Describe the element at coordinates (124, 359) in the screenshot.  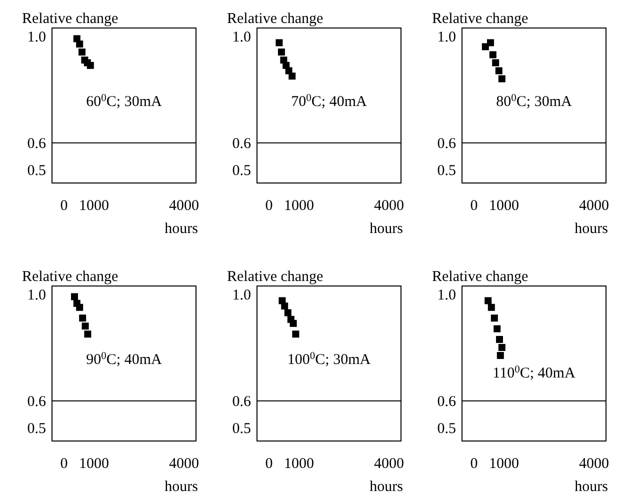
I see `annotation: 90$^{0}$C; 40mA` at that location.